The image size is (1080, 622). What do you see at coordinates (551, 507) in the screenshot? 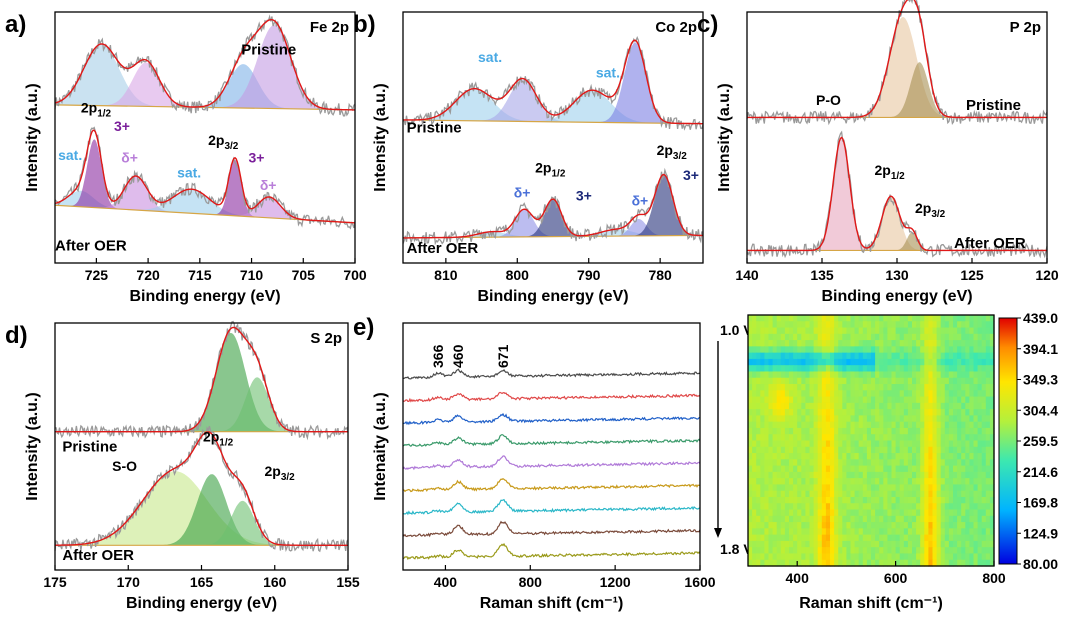
I see `raman-spectrum` at bounding box center [551, 507].